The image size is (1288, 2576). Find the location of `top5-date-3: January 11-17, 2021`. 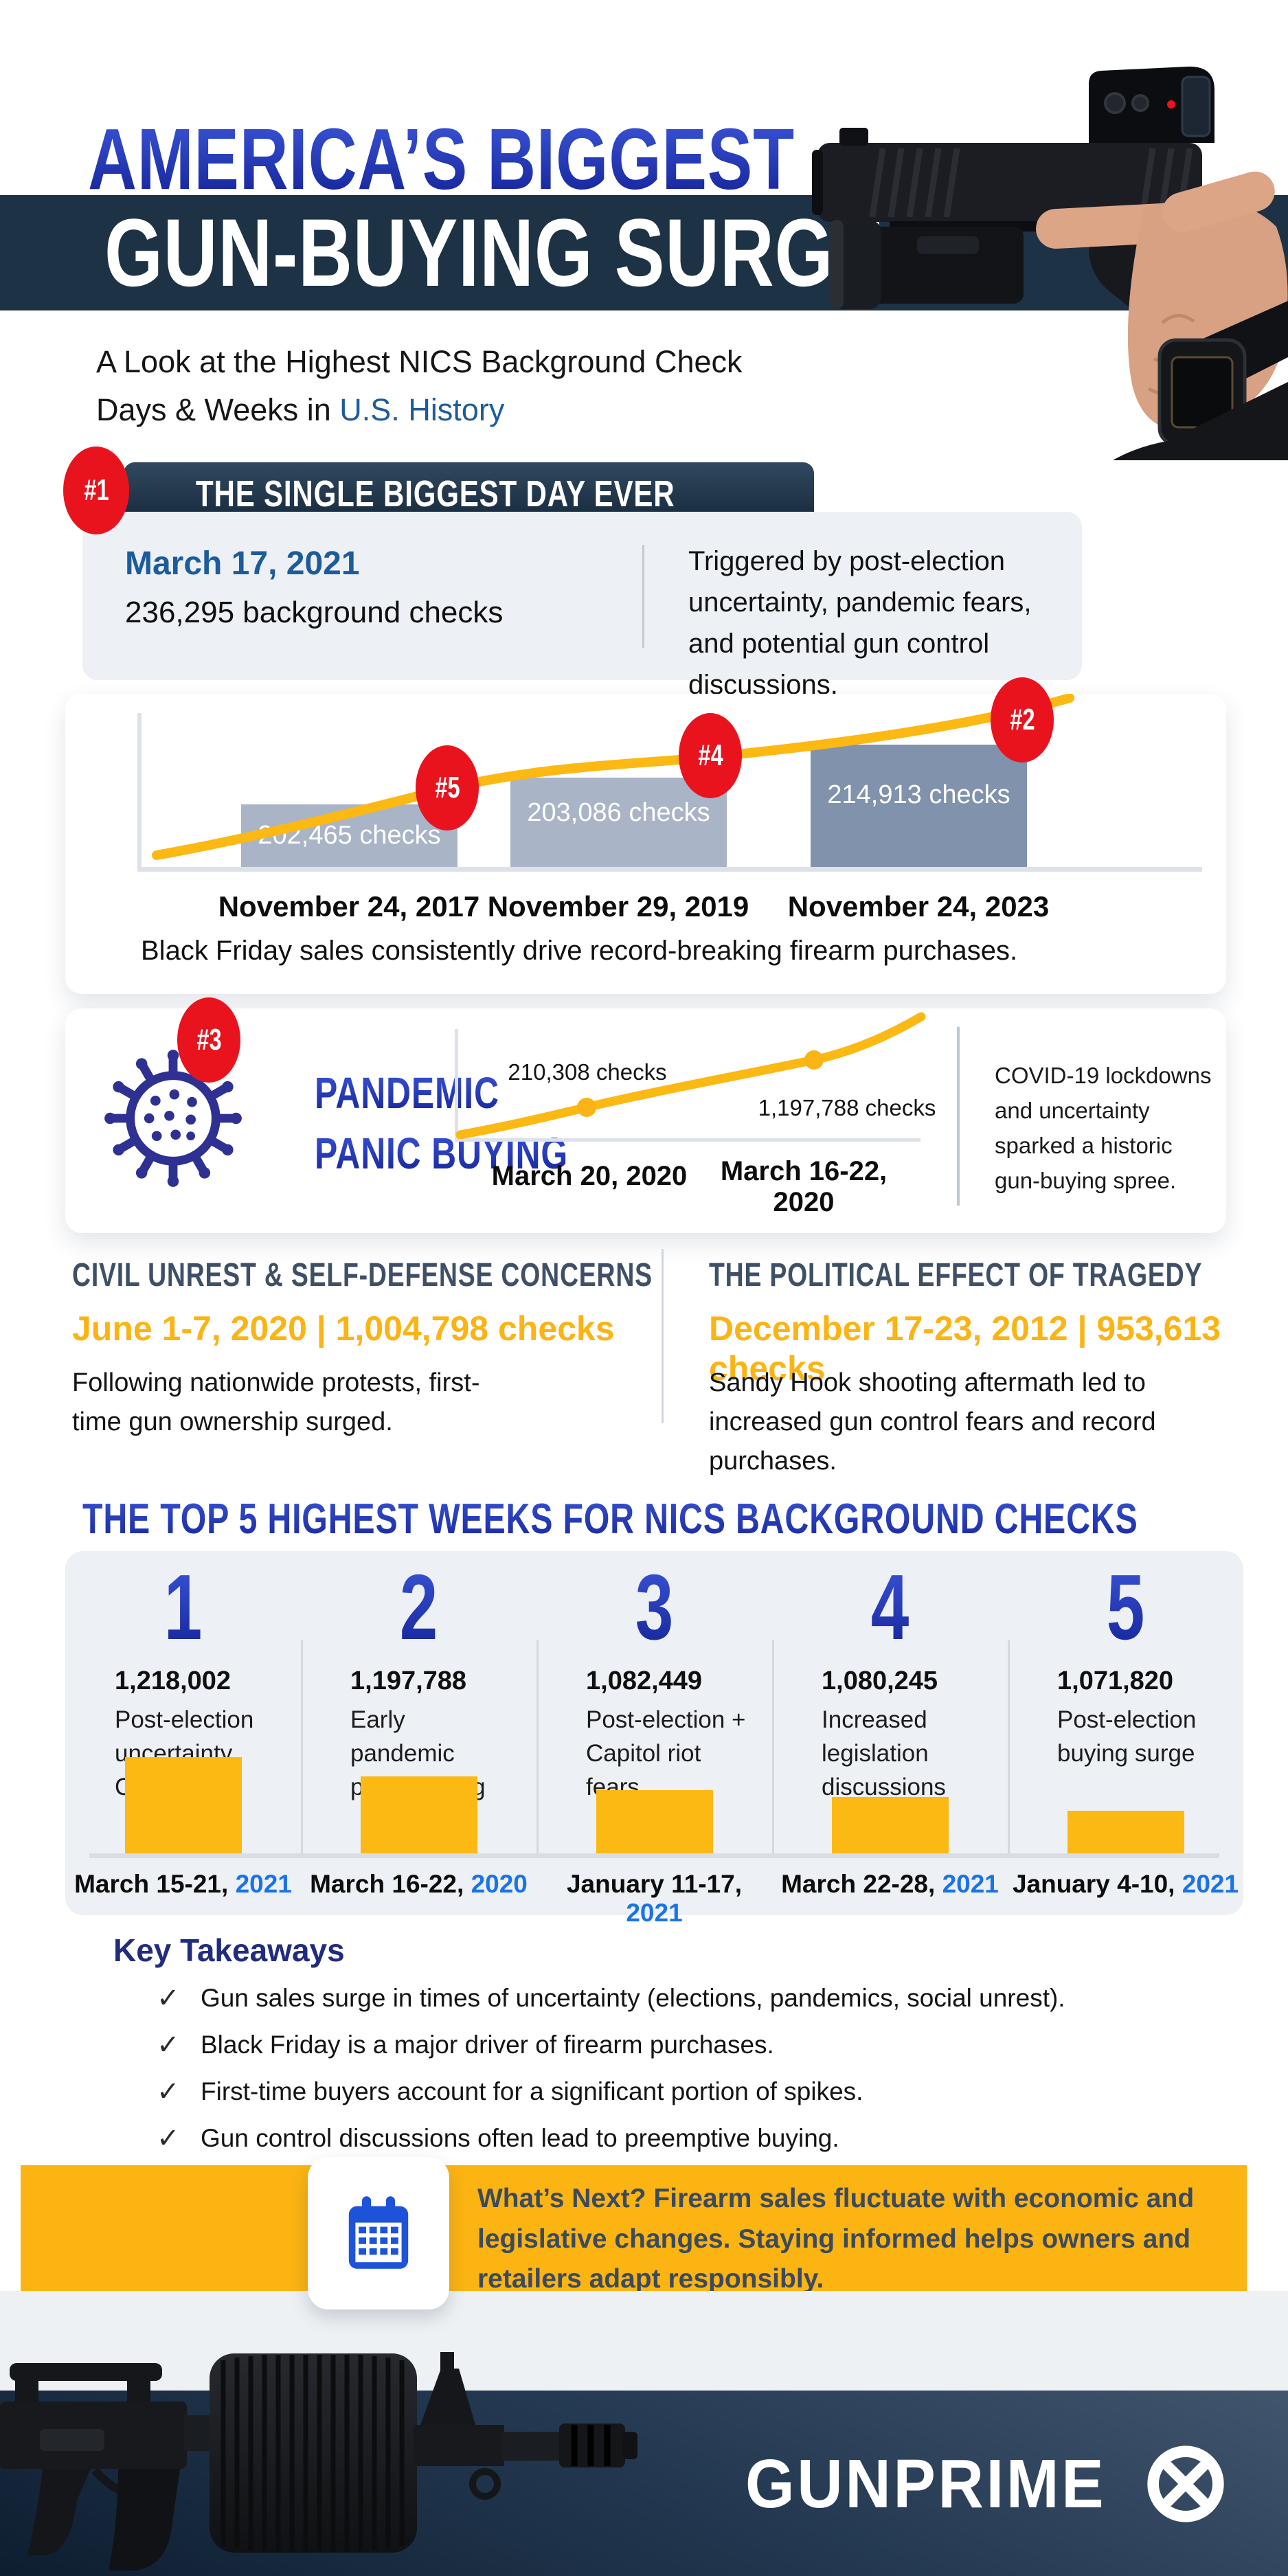

top5-date-3: January 11-17, 2021 is located at coordinates (654, 1898).